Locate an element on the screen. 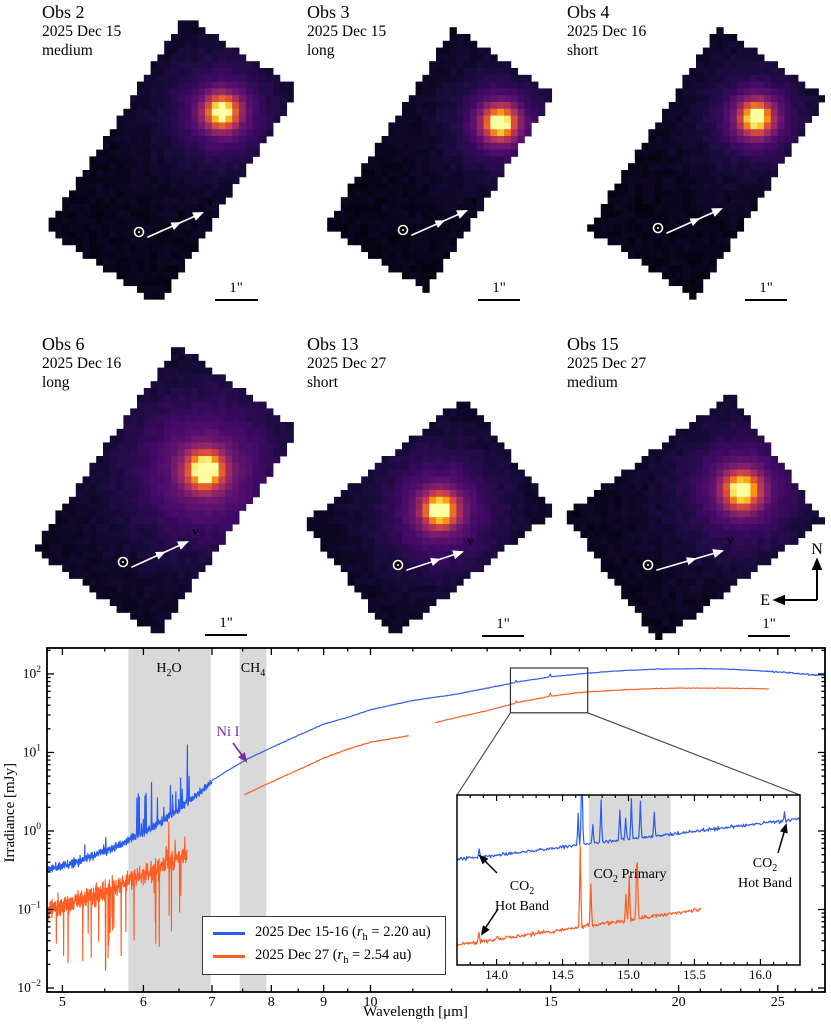  shaded-band is located at coordinates (169, 820).